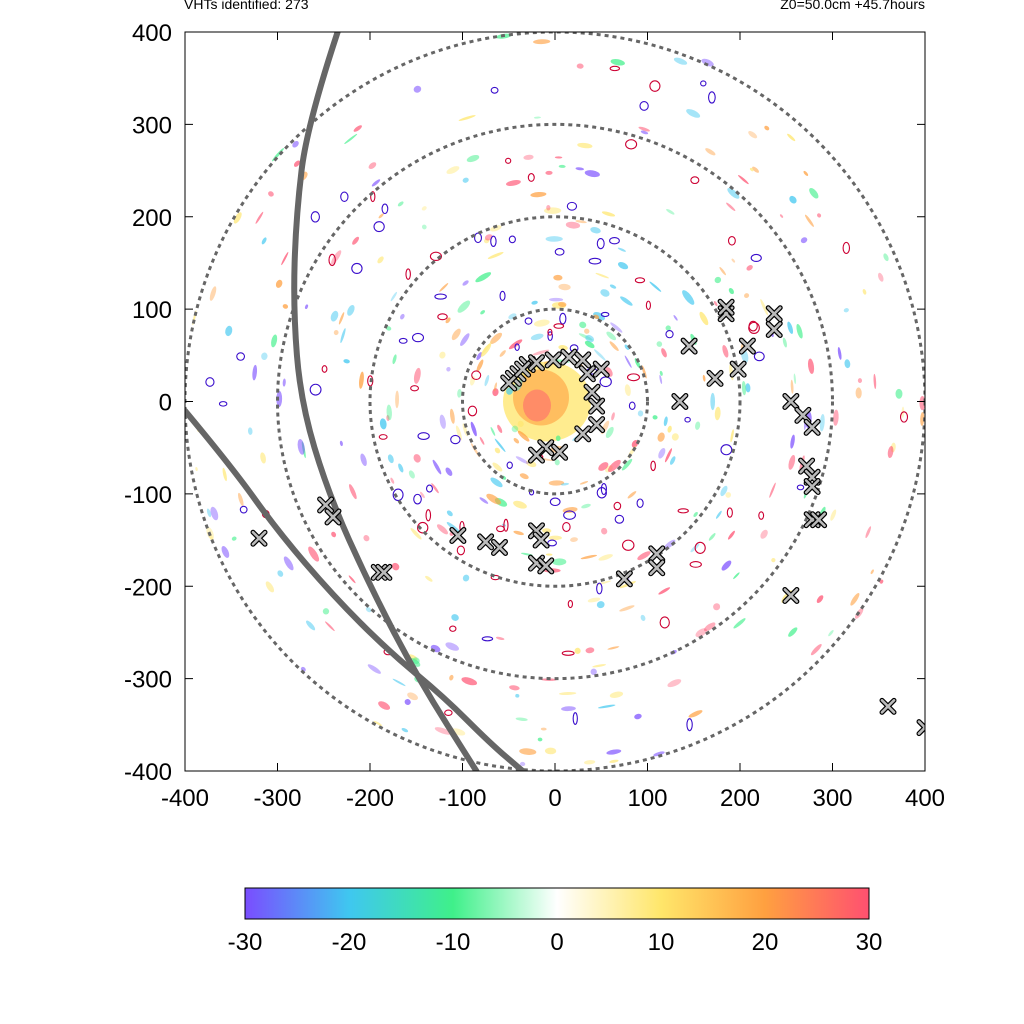 The width and height of the screenshot is (1024, 1024). Describe the element at coordinates (152, 125) in the screenshot. I see `y-tick-label: 300` at that location.